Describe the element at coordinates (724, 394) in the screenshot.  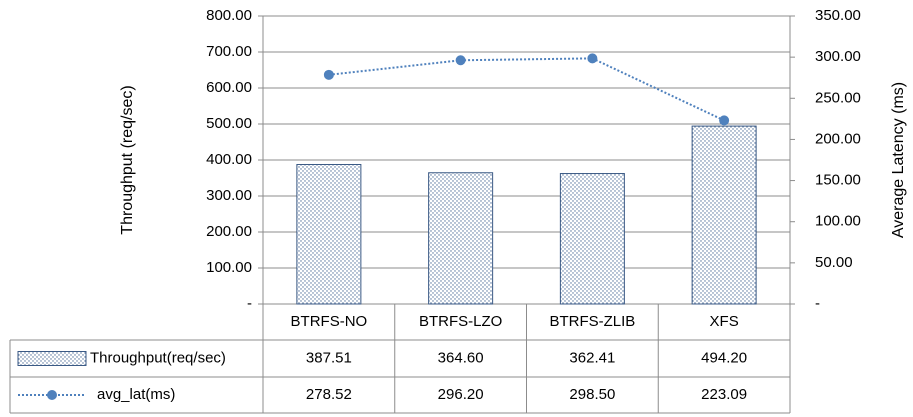
I see `table-value: 223.09` at that location.